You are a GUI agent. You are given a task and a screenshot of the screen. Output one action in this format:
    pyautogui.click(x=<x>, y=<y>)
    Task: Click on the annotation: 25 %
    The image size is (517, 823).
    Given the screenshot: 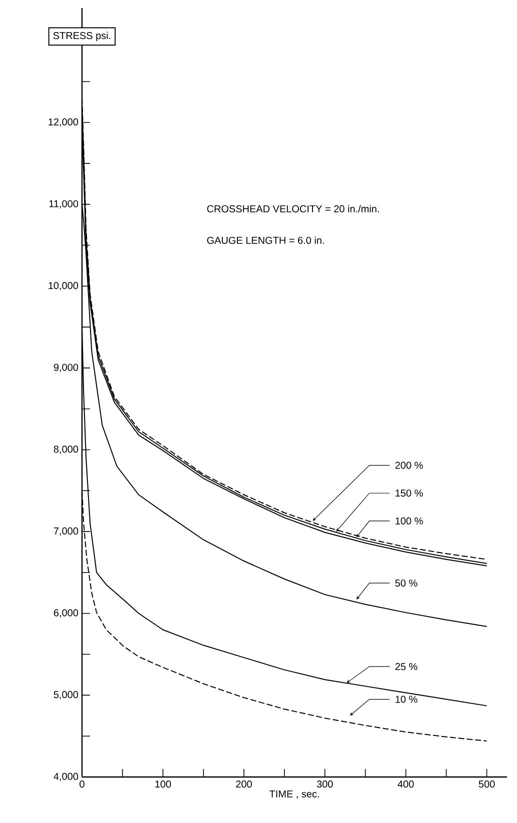 What is the action you would take?
    pyautogui.click(x=406, y=666)
    